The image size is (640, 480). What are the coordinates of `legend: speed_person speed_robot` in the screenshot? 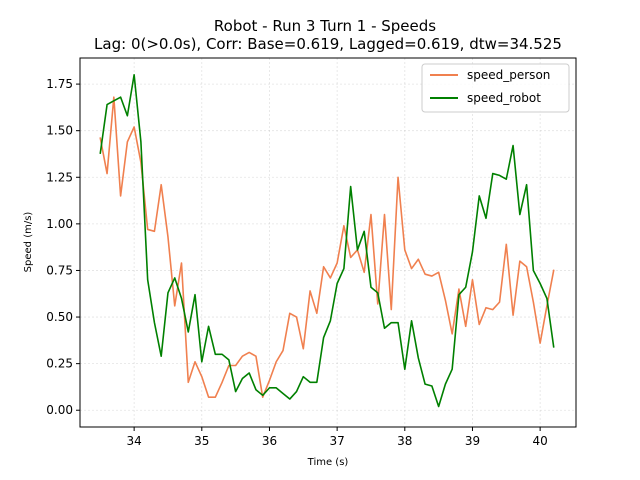 It's located at (495, 88).